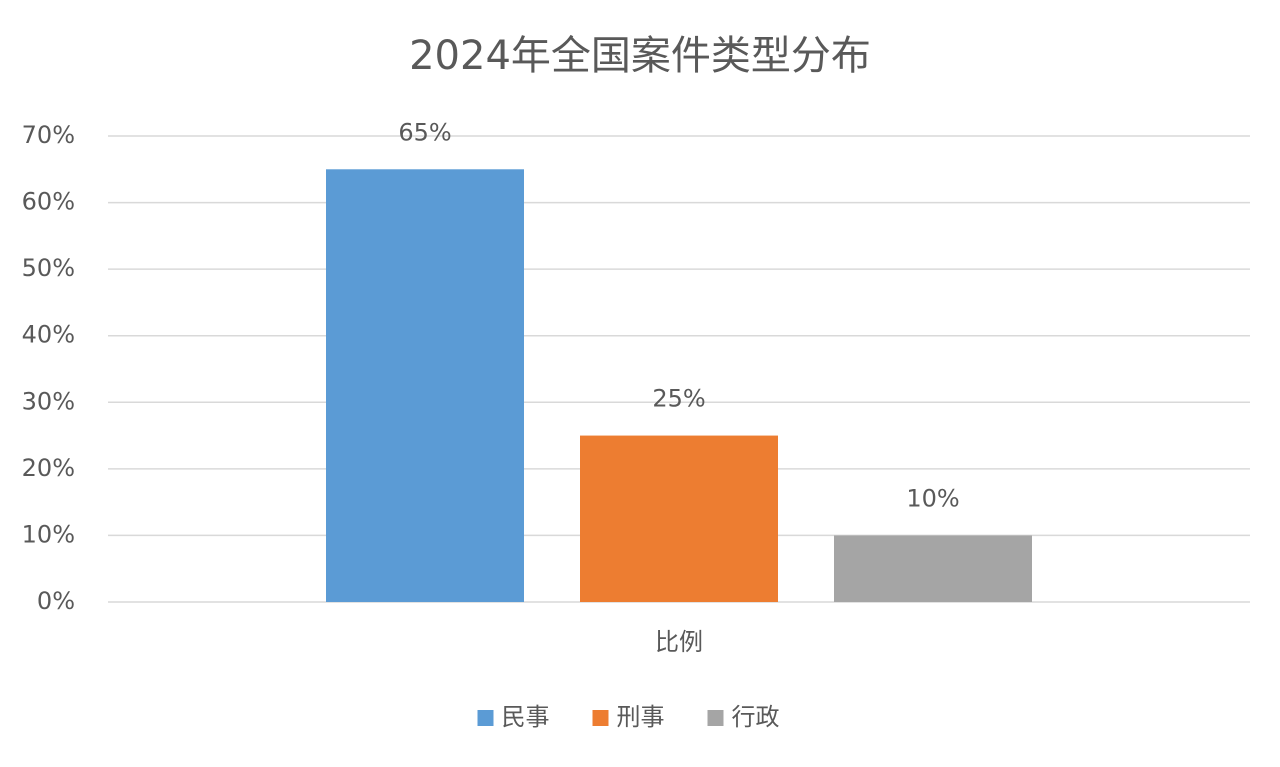 This screenshot has width=1280, height=767. I want to click on data-label: 65%, so click(424, 132).